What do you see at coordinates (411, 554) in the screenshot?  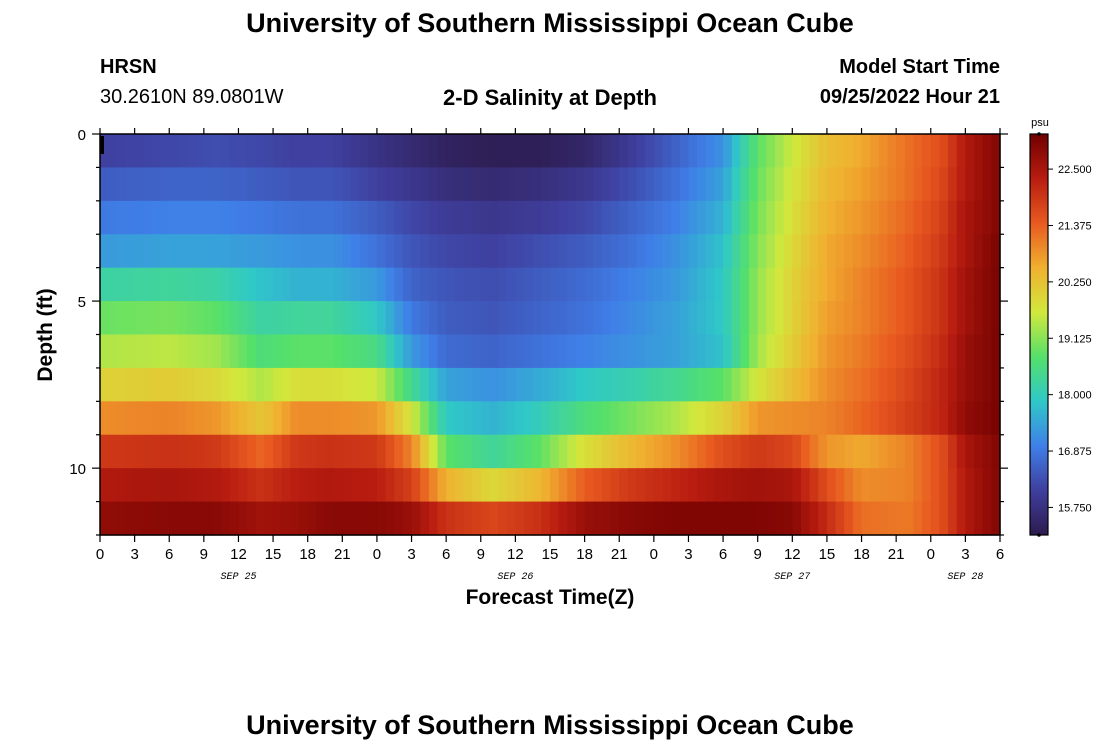 I see `x-tick-label: 3` at bounding box center [411, 554].